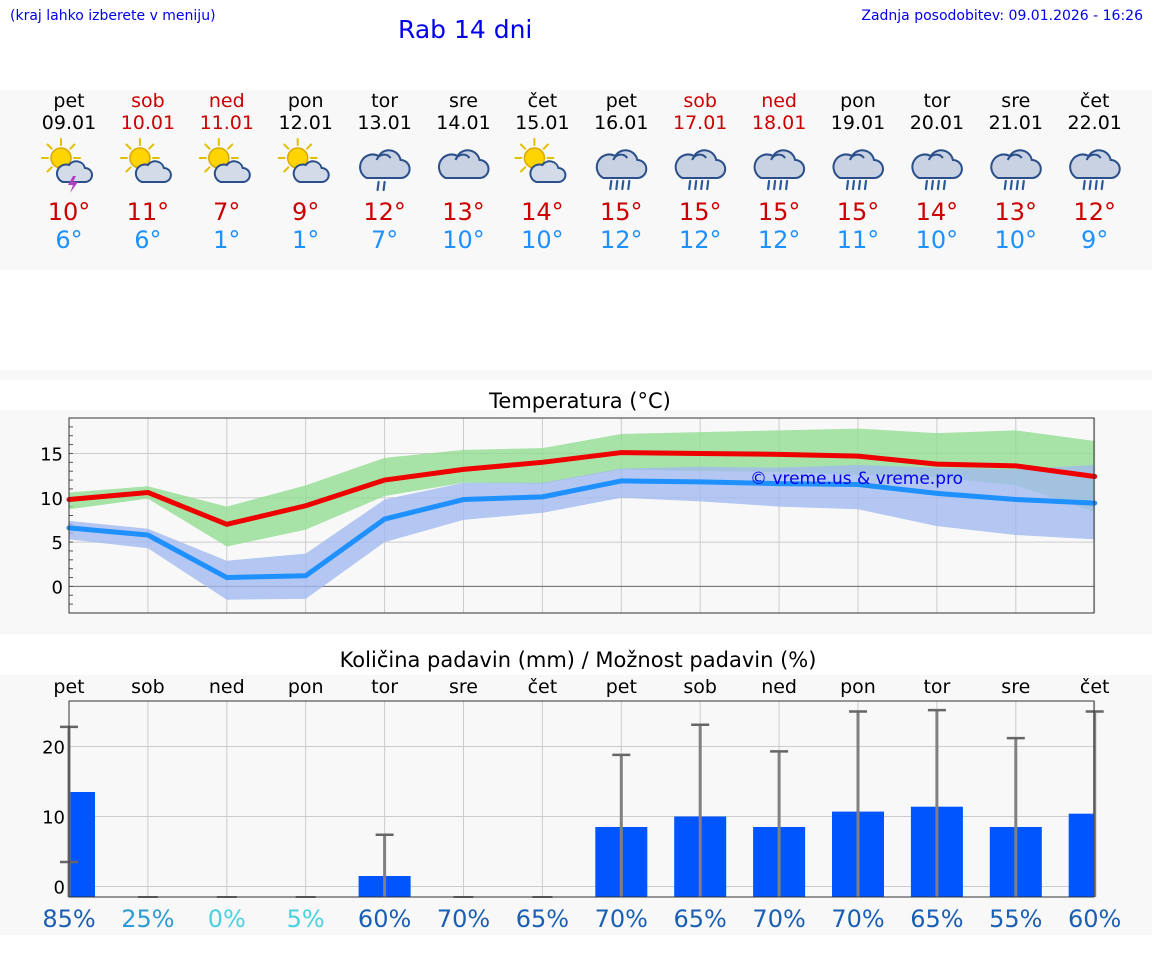  What do you see at coordinates (621, 123) in the screenshot?
I see `day-date: 16.01` at bounding box center [621, 123].